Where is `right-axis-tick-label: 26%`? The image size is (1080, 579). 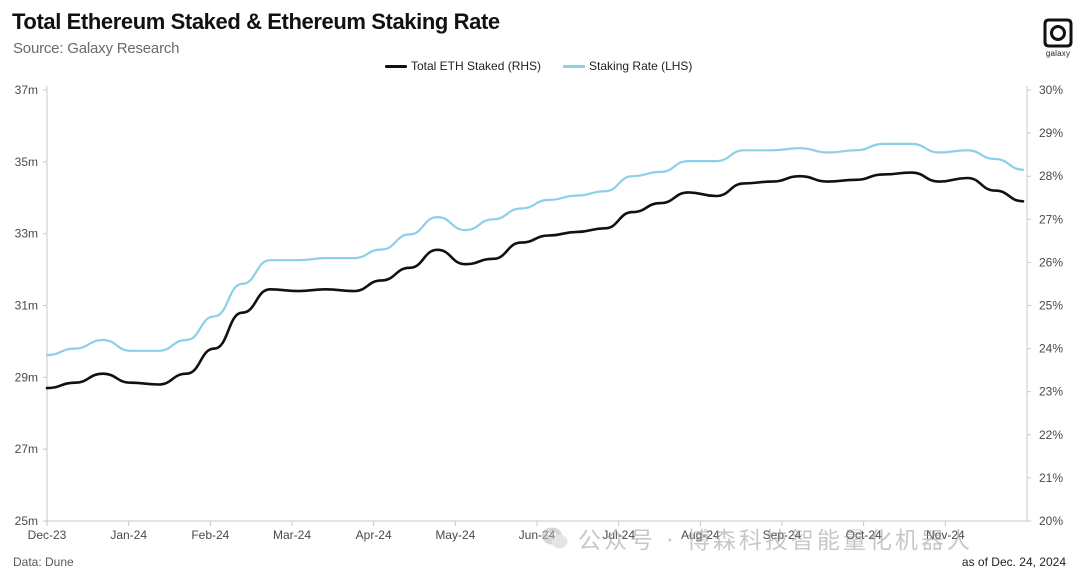 right-axis-tick-label: 26% is located at coordinates (1051, 262).